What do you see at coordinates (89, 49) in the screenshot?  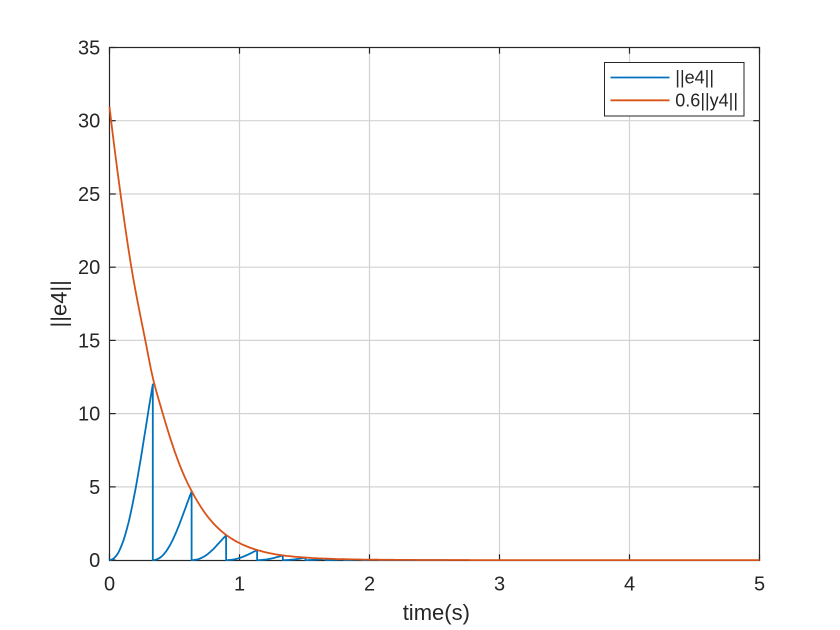 I see `svg-text: 35` at bounding box center [89, 49].